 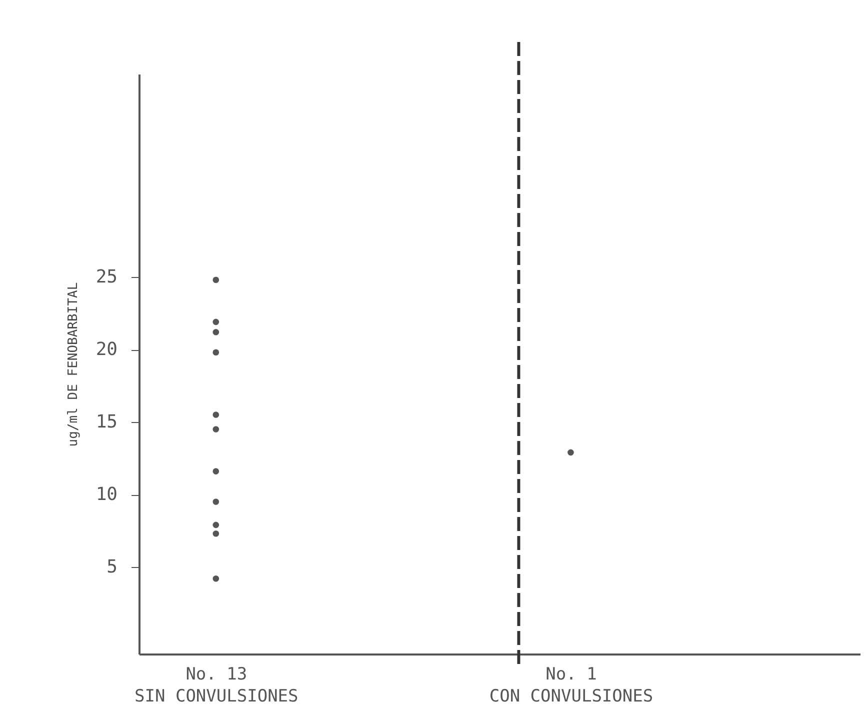 What do you see at coordinates (216, 685) in the screenshot?
I see `x-tick-label: No. 13 SIN CONVULSIONES` at bounding box center [216, 685].